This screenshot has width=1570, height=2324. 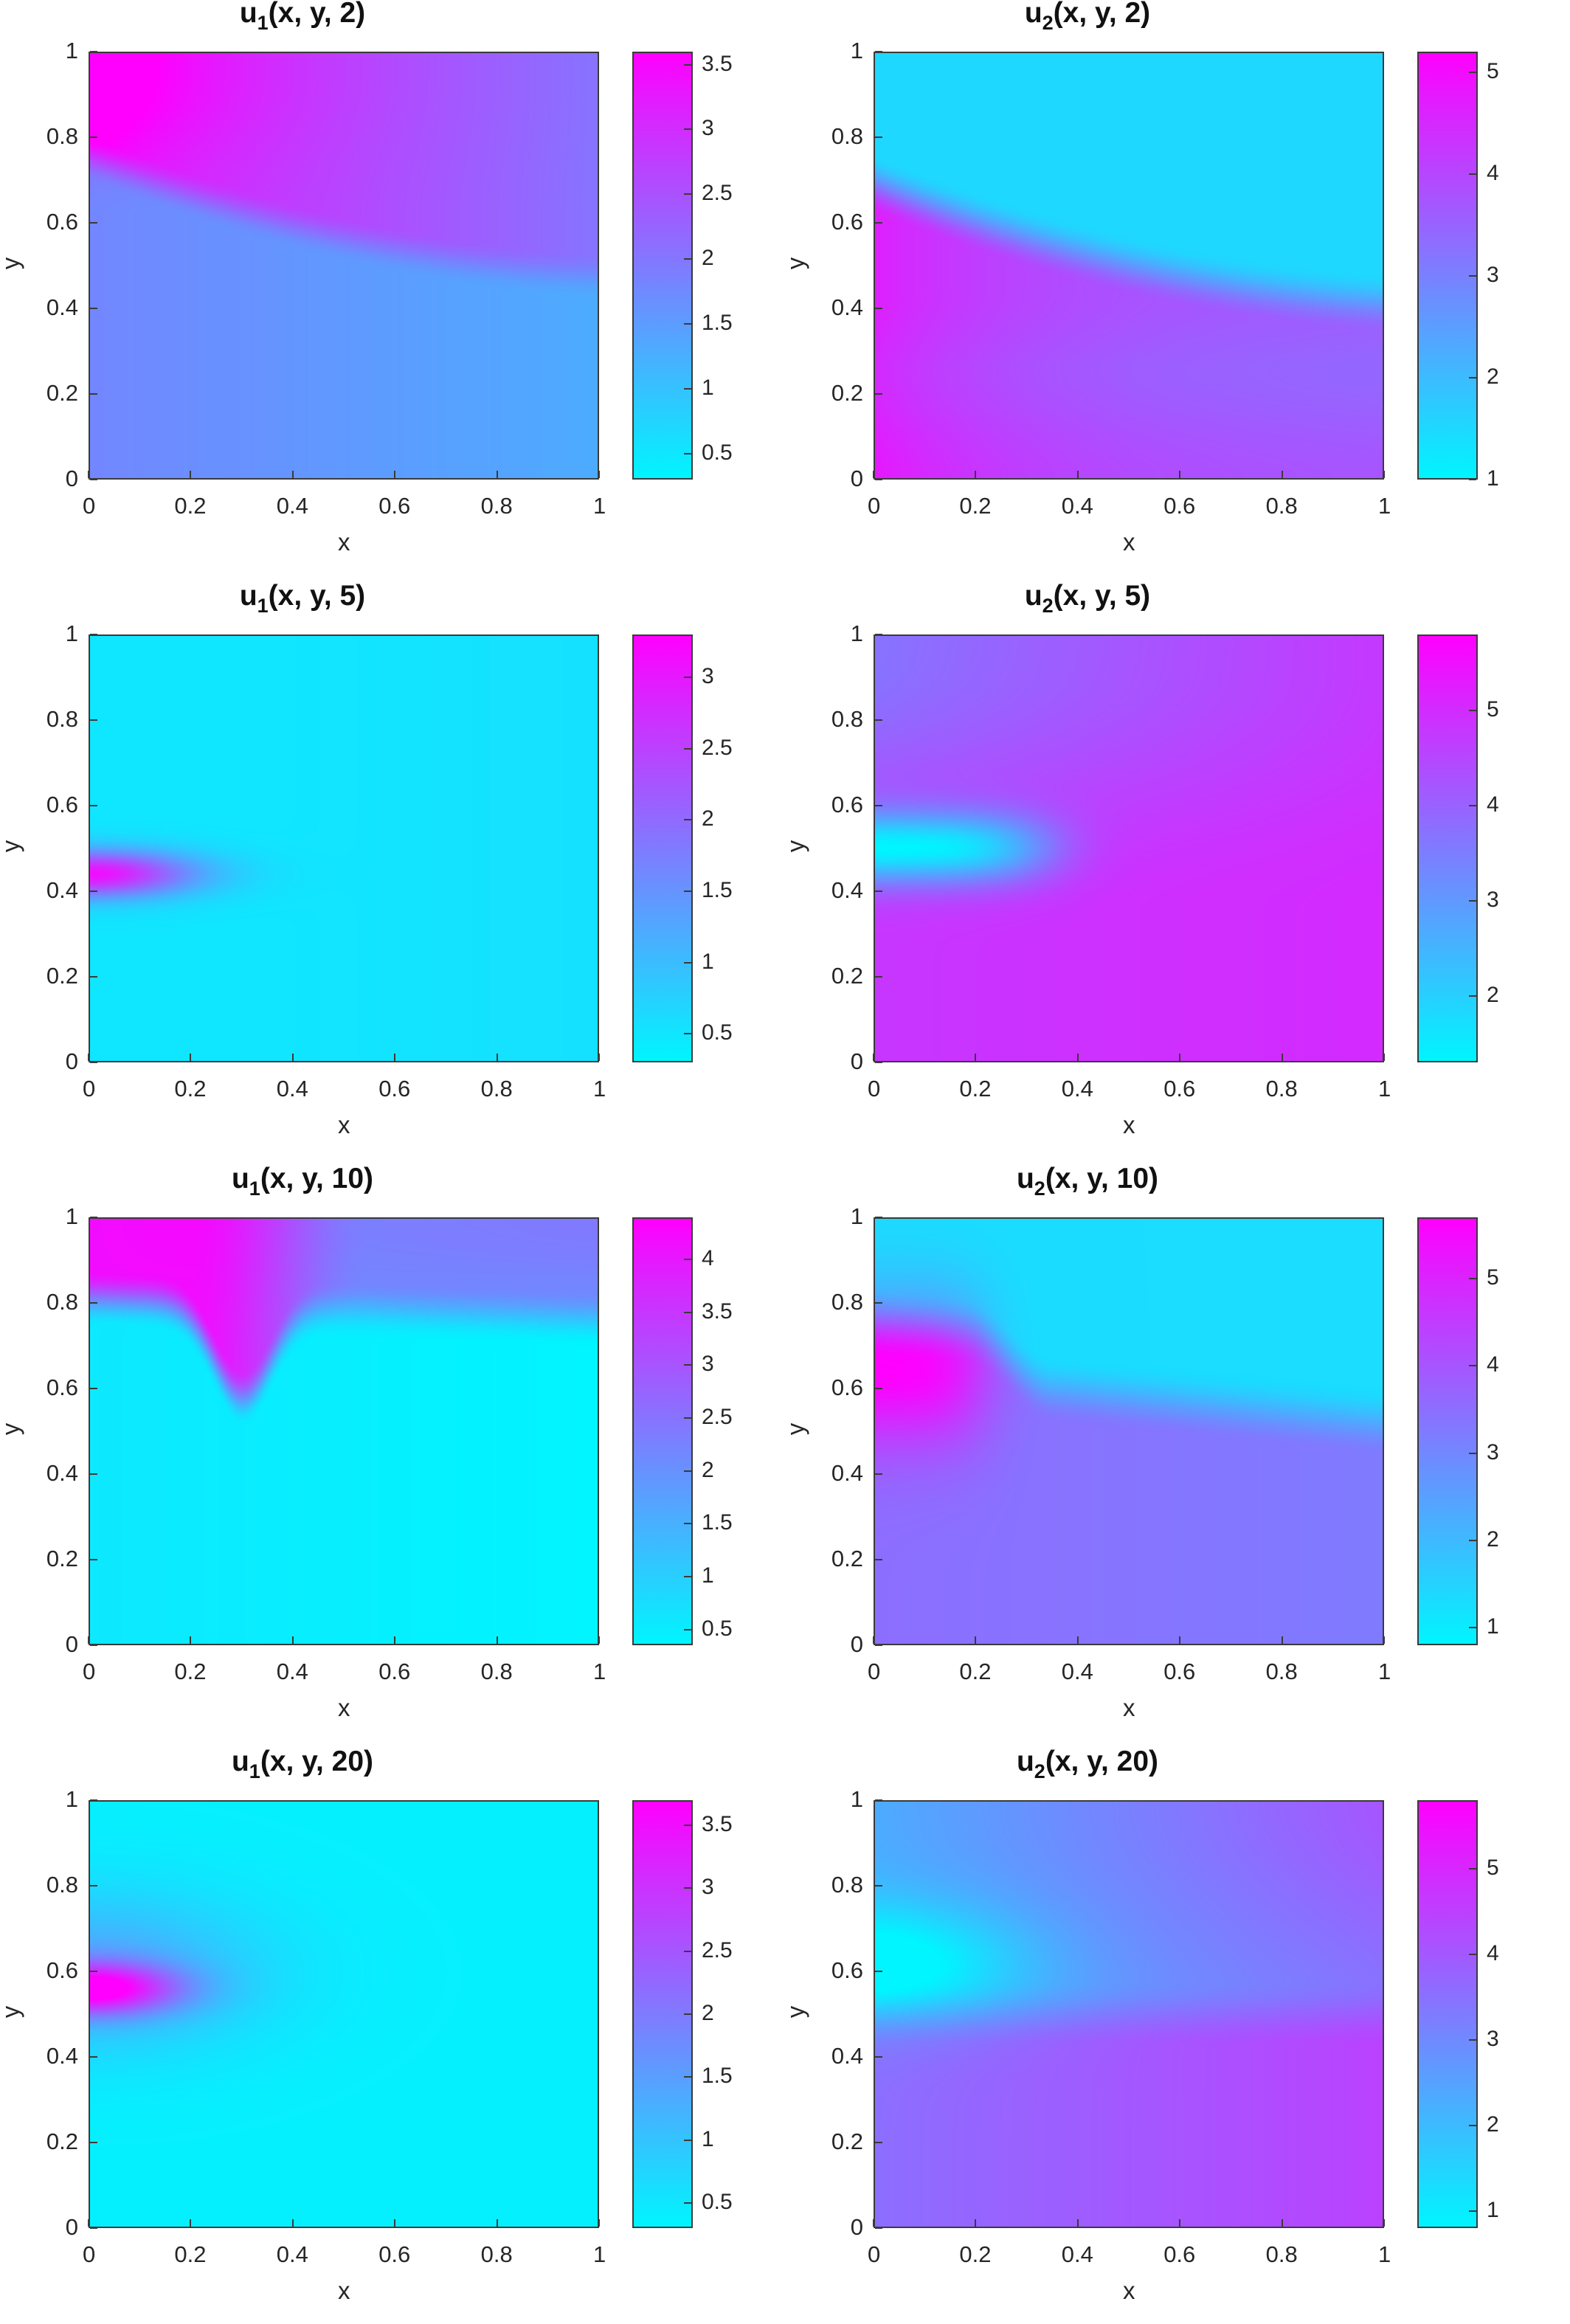 What do you see at coordinates (1087, 17) in the screenshot?
I see `panel-title: u2(x, y, 2)` at bounding box center [1087, 17].